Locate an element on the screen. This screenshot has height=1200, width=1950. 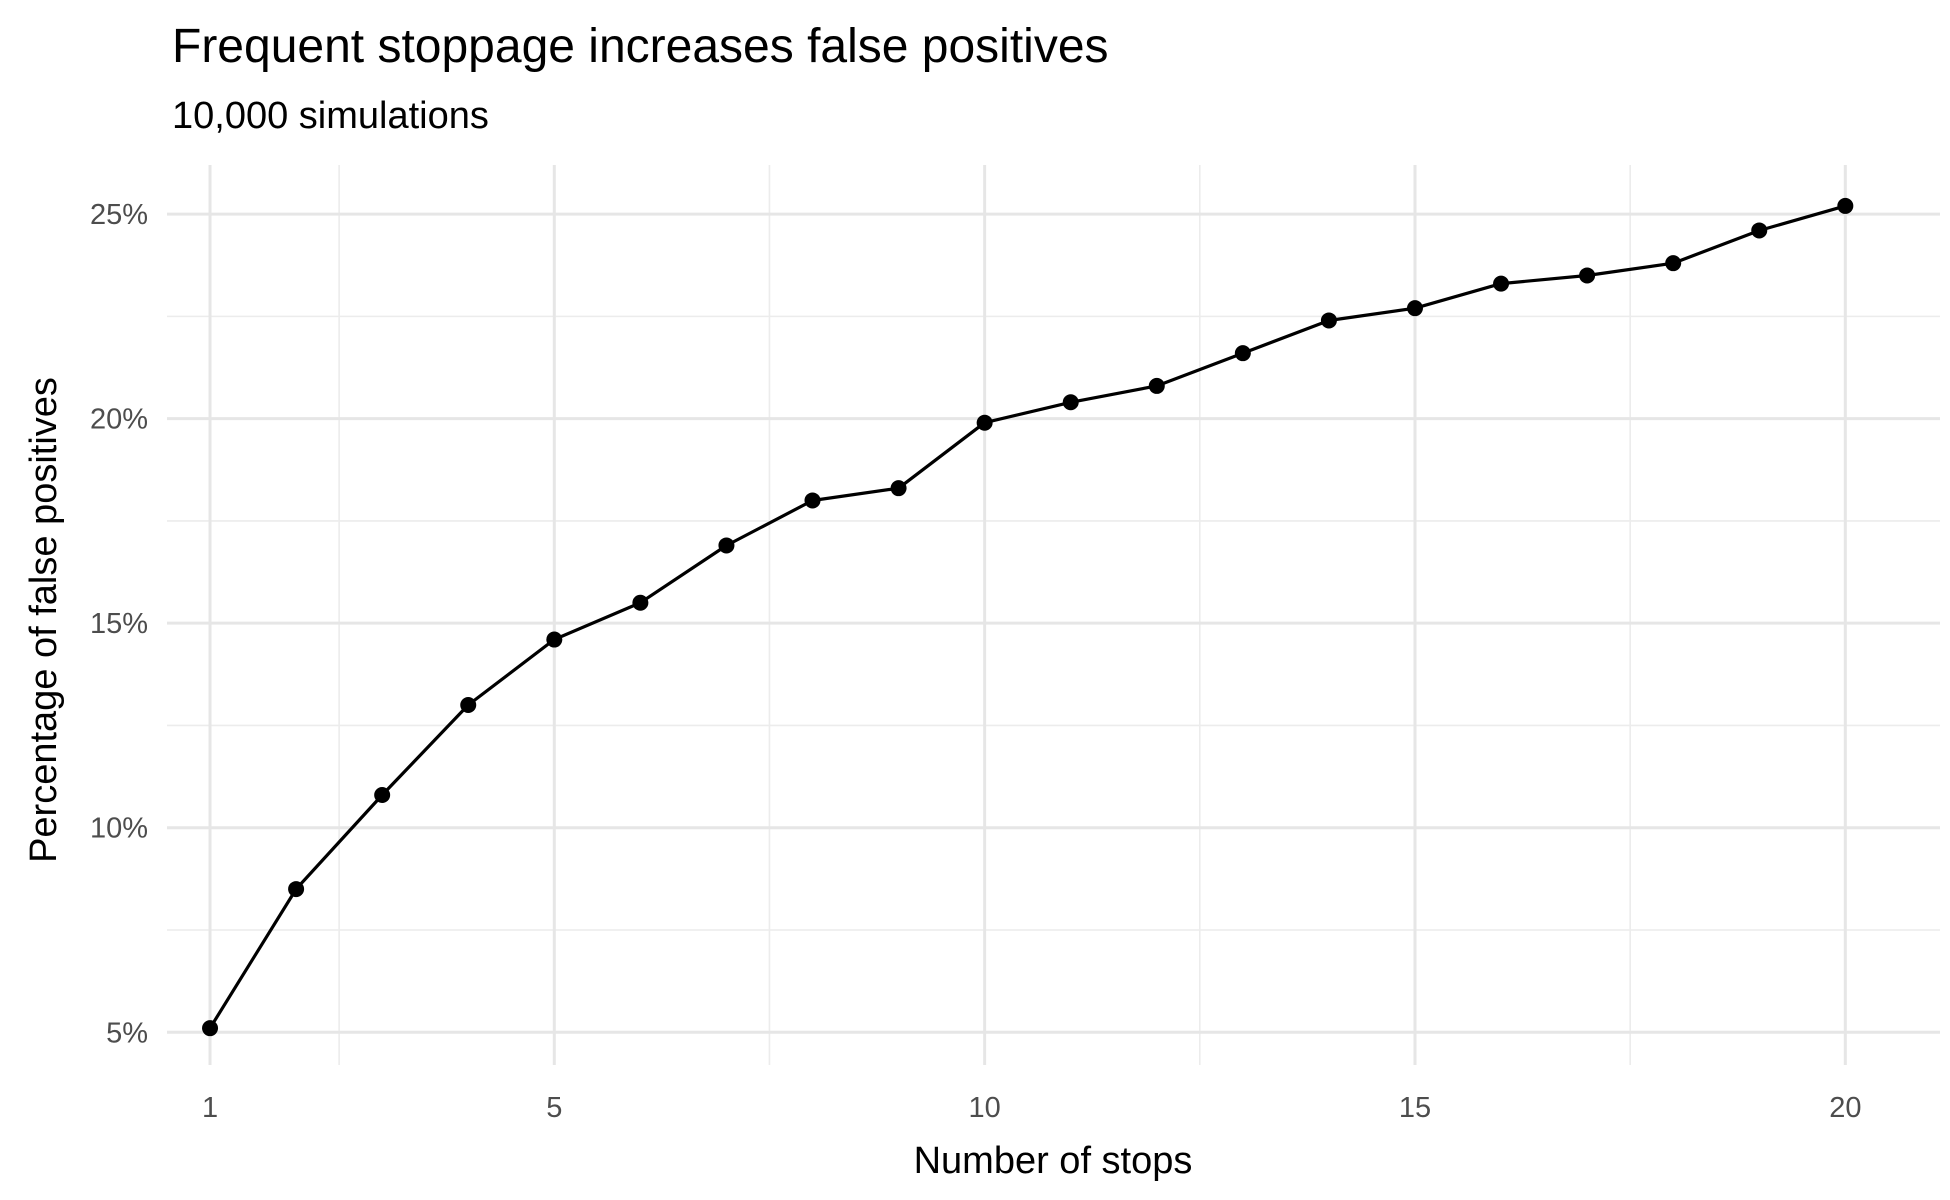
y-axis-ticks: 5% 10% 15% 20% 25% is located at coordinates (119, 624).